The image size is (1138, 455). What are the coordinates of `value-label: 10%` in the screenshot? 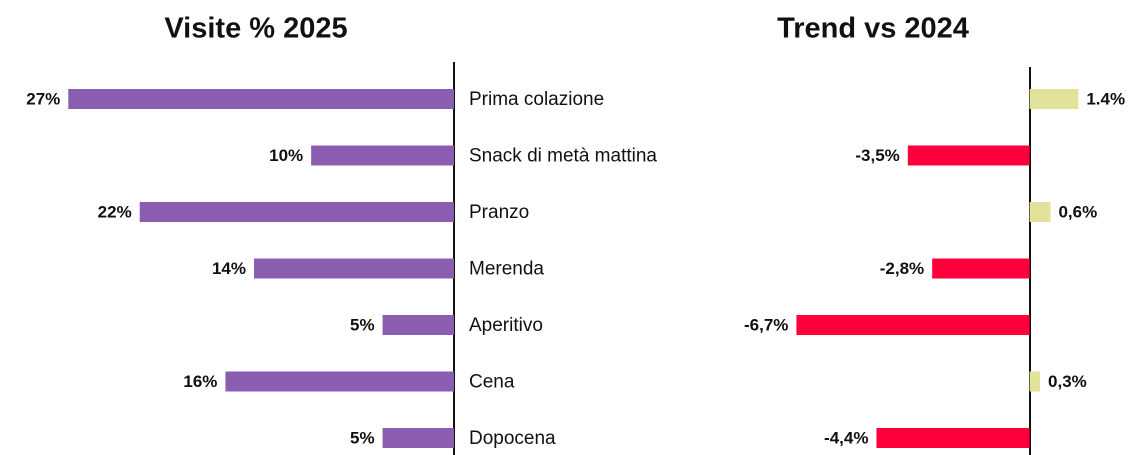 It's located at (286, 155).